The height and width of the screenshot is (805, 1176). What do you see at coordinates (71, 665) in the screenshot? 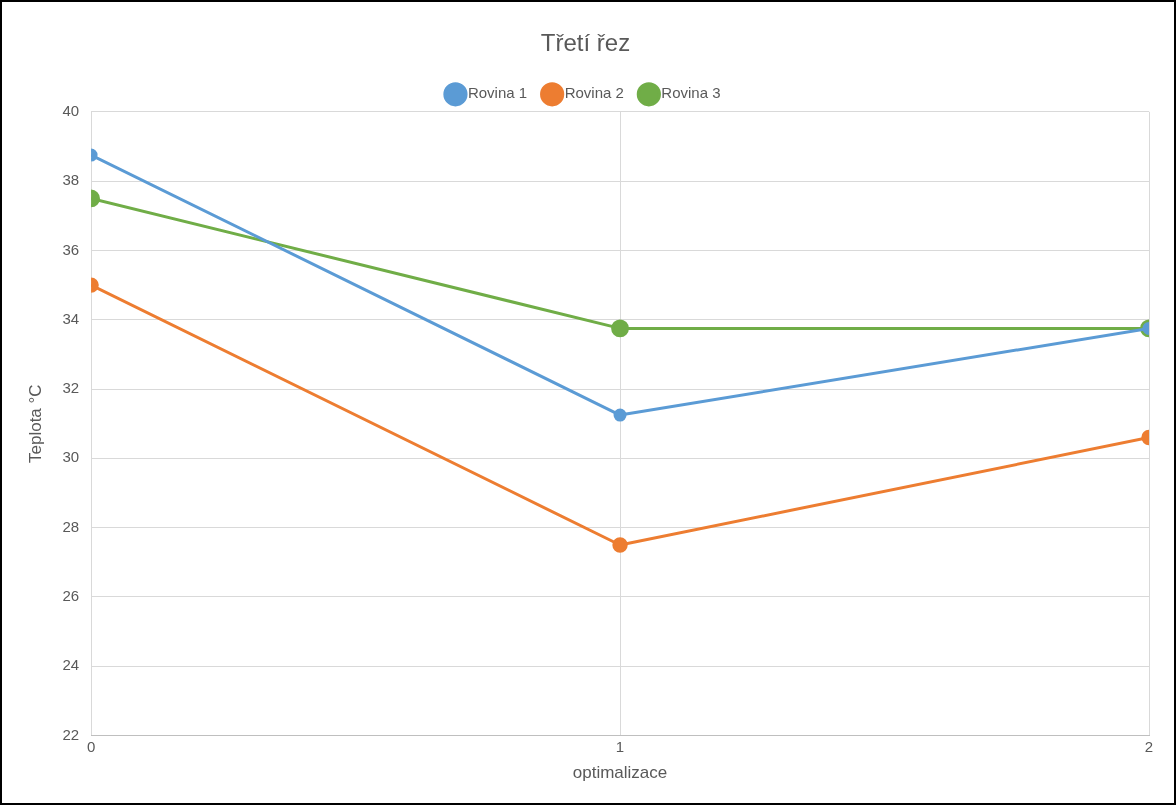
I see `y-tick-label: 24` at bounding box center [71, 665].